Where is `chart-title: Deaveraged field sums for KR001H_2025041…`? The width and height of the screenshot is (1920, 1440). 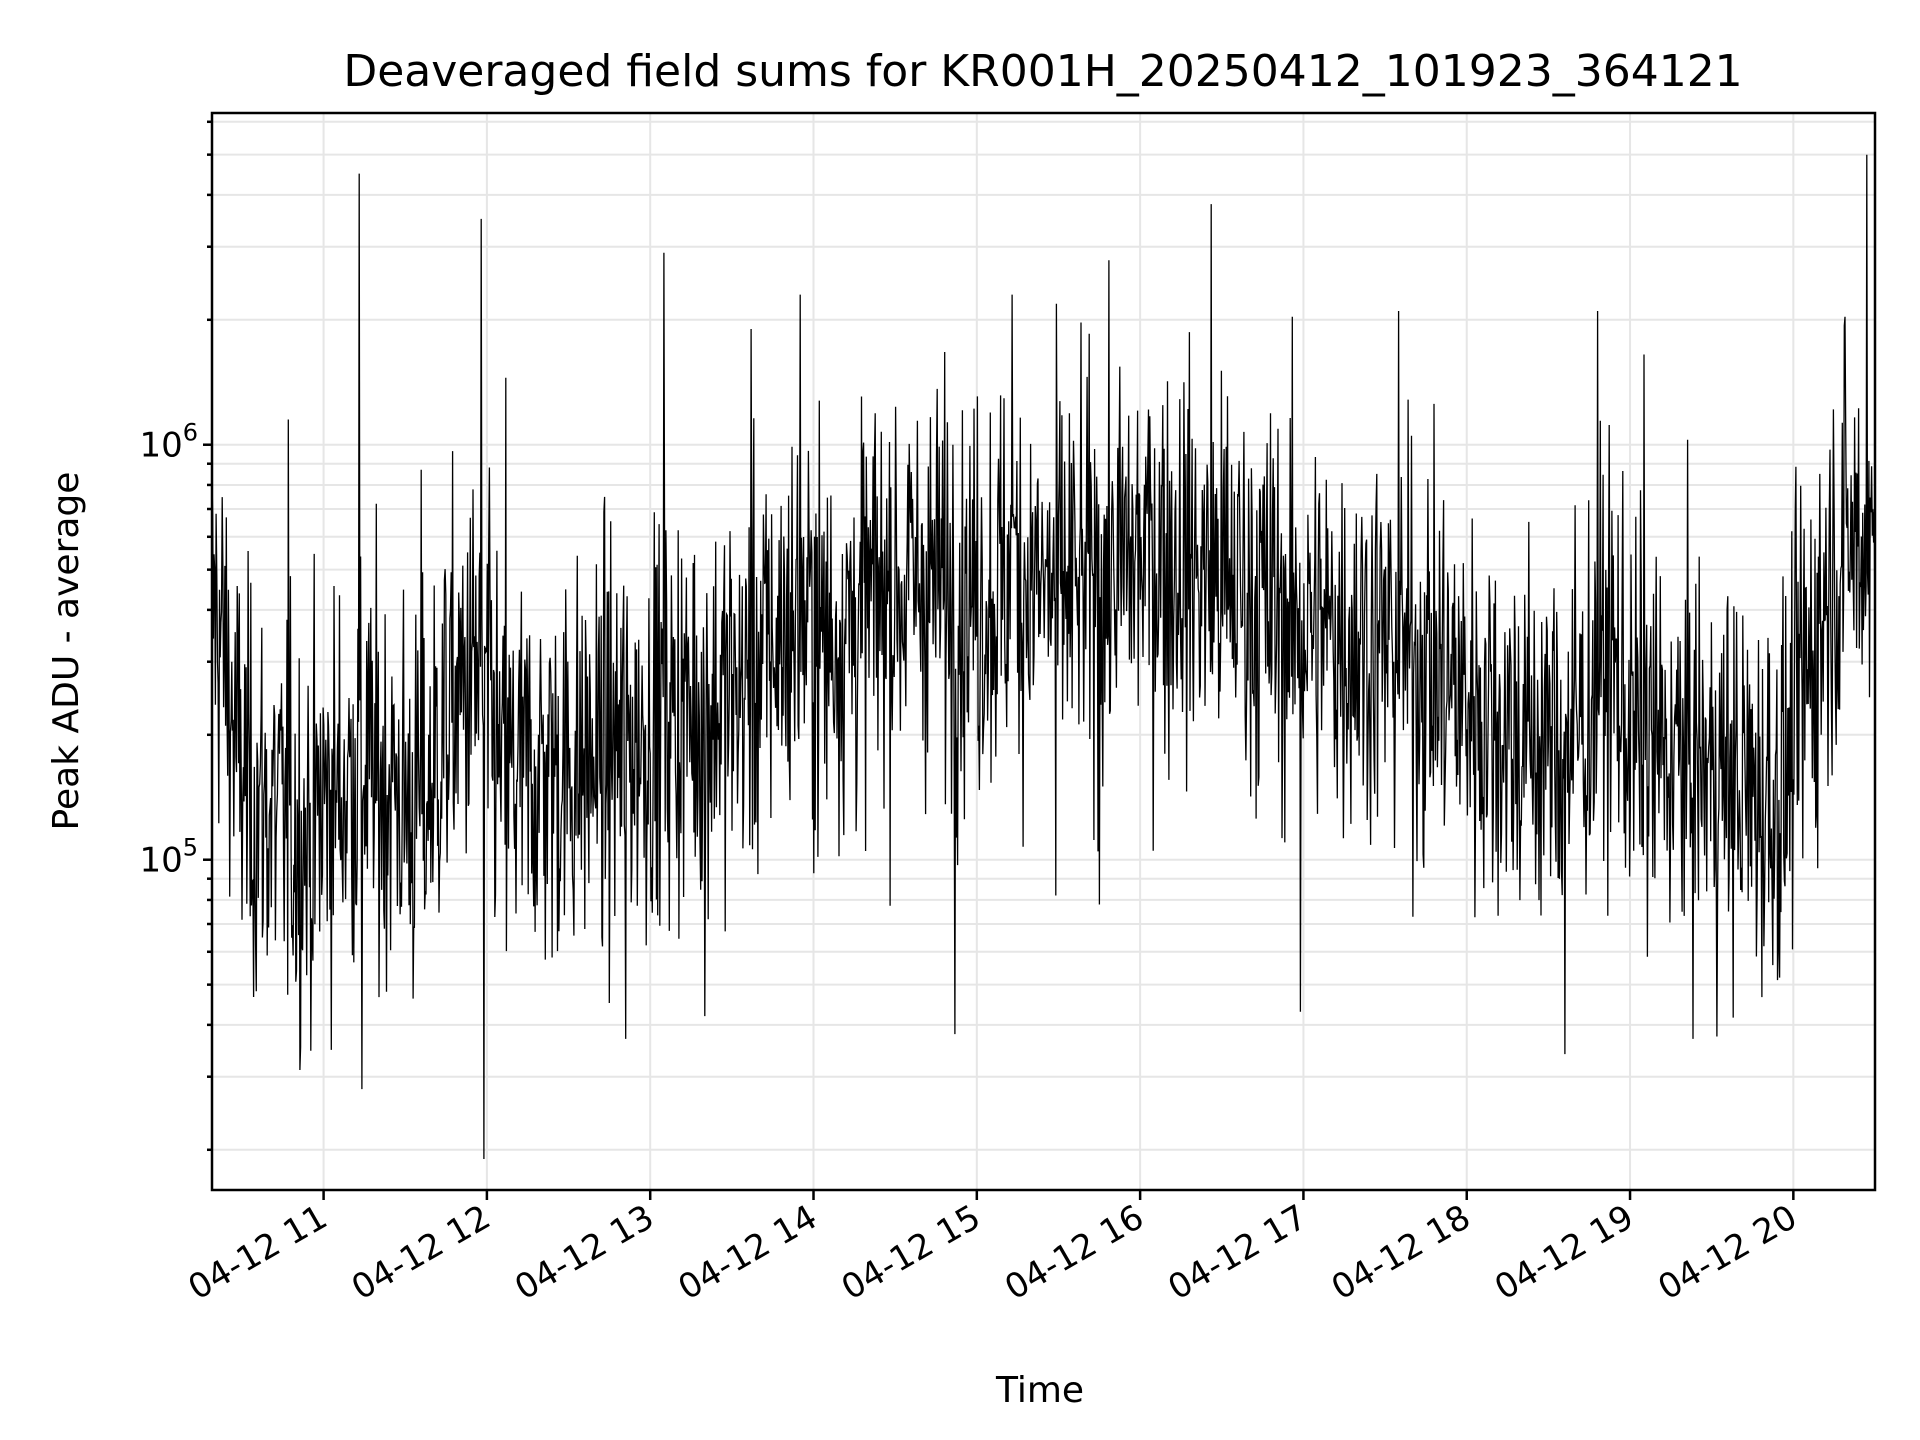
chart-title: Deaveraged field sums for KR001H_2025041… is located at coordinates (1042, 71).